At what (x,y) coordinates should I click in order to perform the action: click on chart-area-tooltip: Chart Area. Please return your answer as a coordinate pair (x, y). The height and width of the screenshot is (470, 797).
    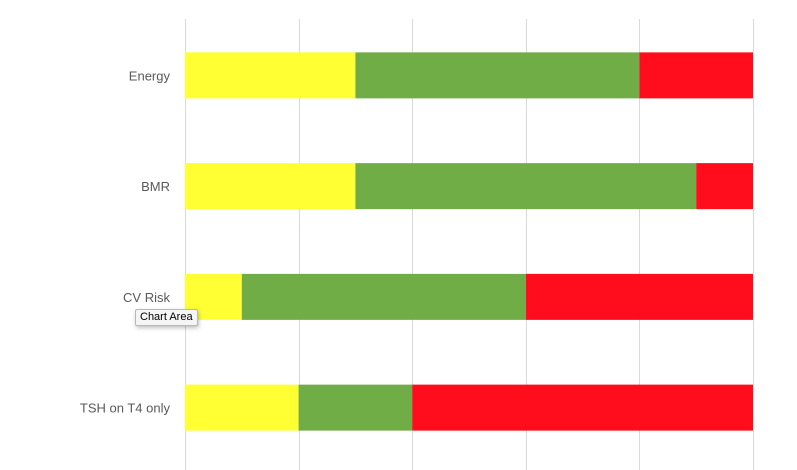
    Looking at the image, I should click on (166, 317).